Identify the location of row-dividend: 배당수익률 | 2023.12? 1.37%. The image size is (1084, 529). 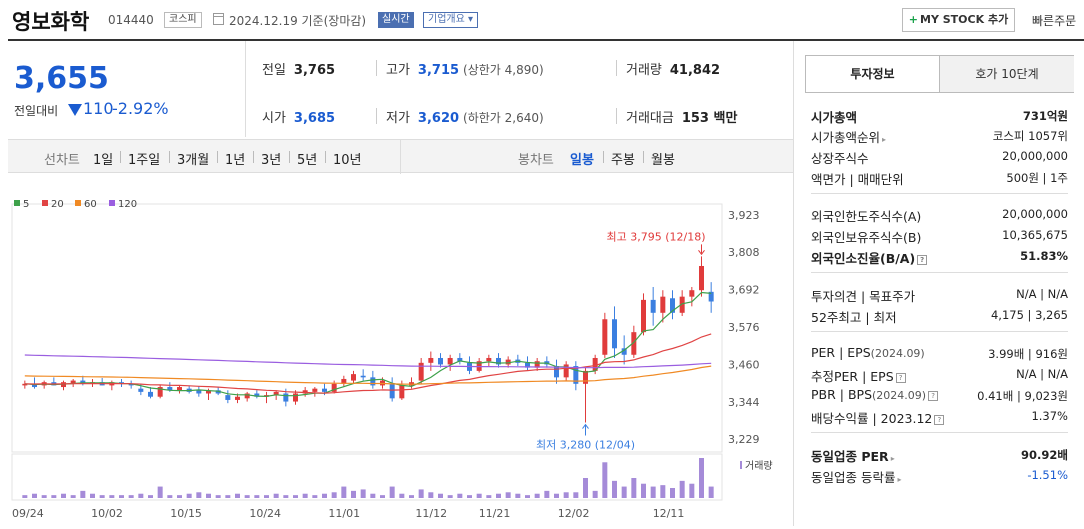
(939, 417).